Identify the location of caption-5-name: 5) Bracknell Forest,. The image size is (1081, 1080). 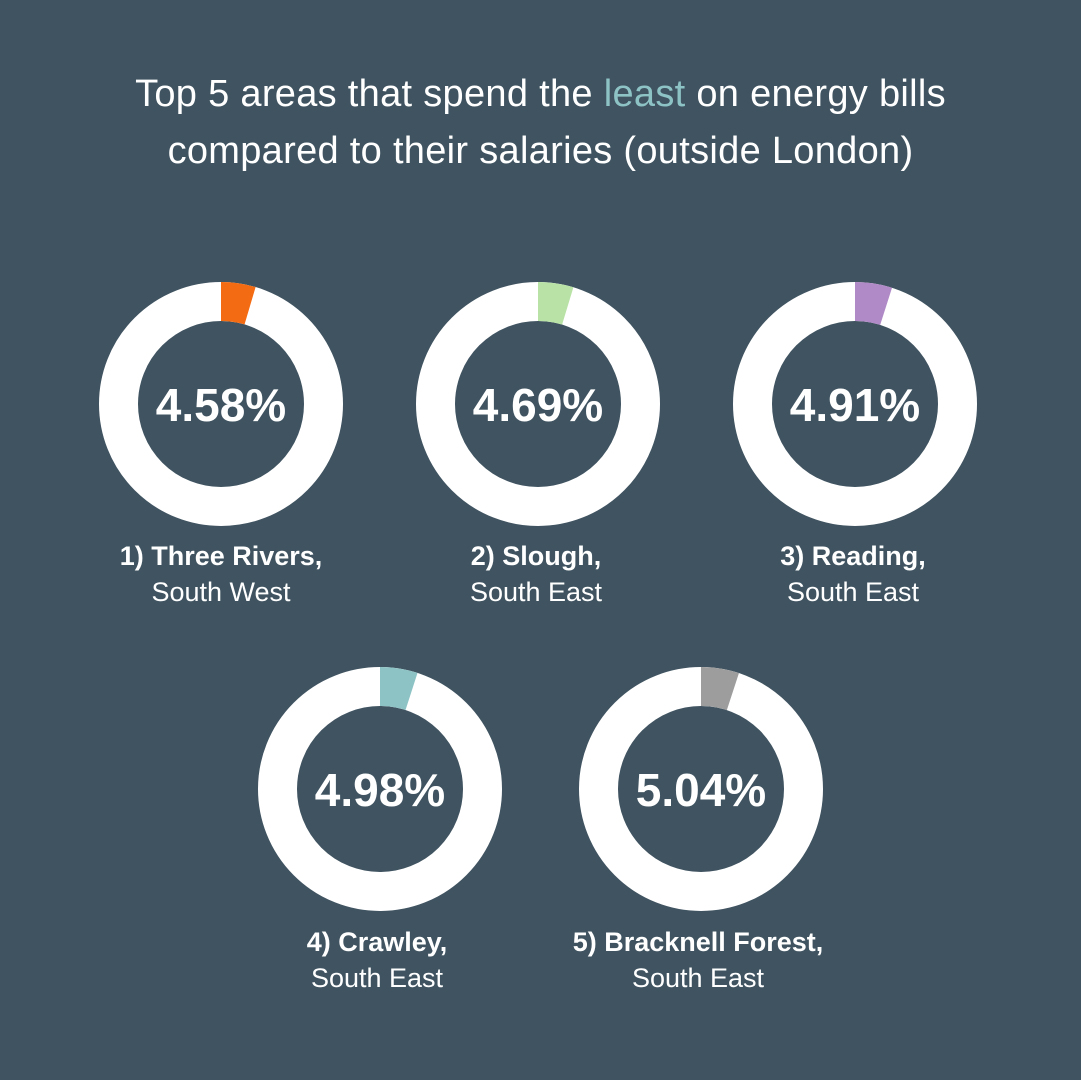
(698, 942).